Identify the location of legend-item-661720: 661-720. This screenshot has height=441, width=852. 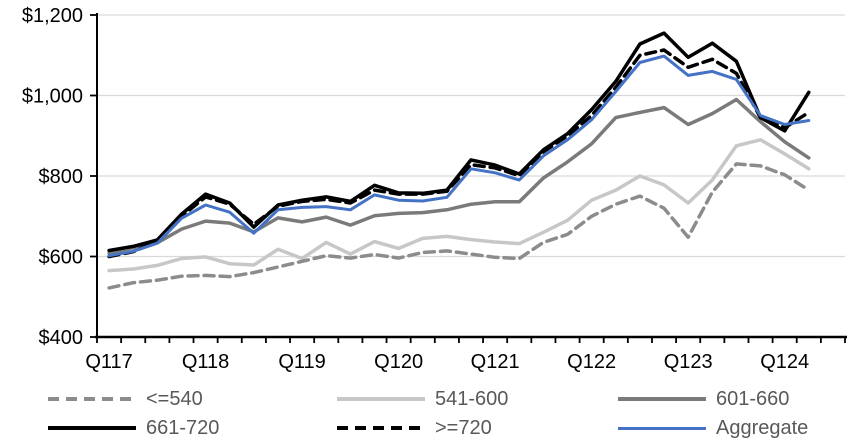
(133, 428).